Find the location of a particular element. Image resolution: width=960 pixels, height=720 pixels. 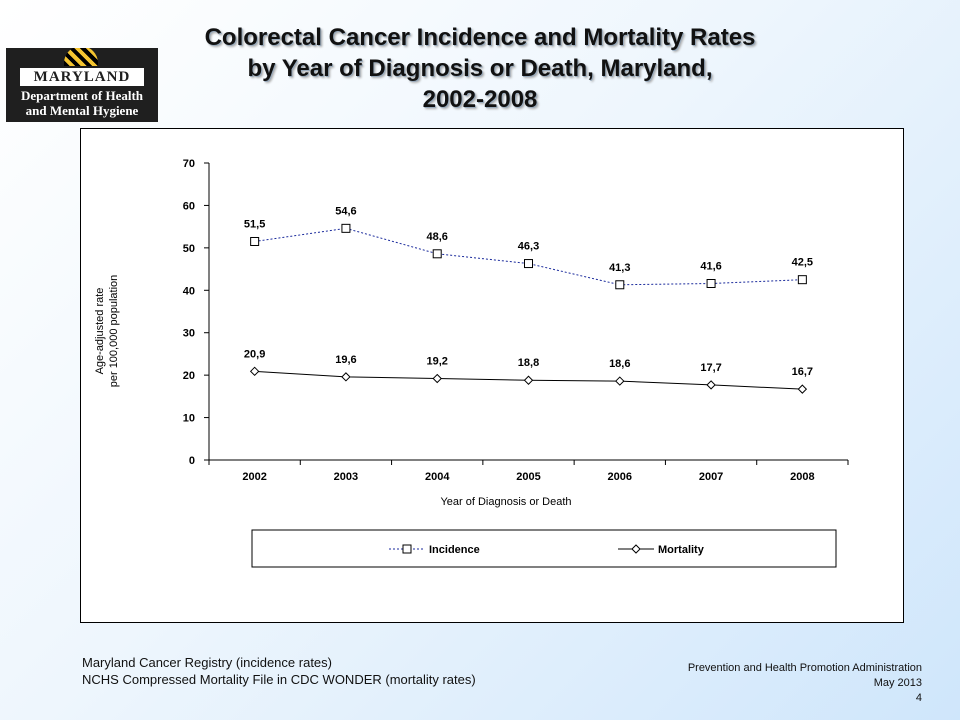

y-axis-ticks: 0 10 20 30 40 50 60 70 is located at coordinates (196, 312).